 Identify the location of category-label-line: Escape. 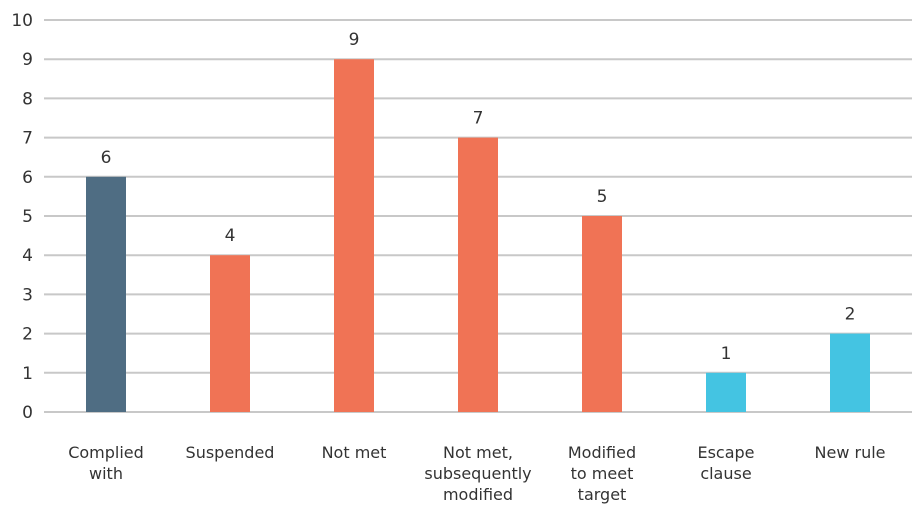
(725, 452).